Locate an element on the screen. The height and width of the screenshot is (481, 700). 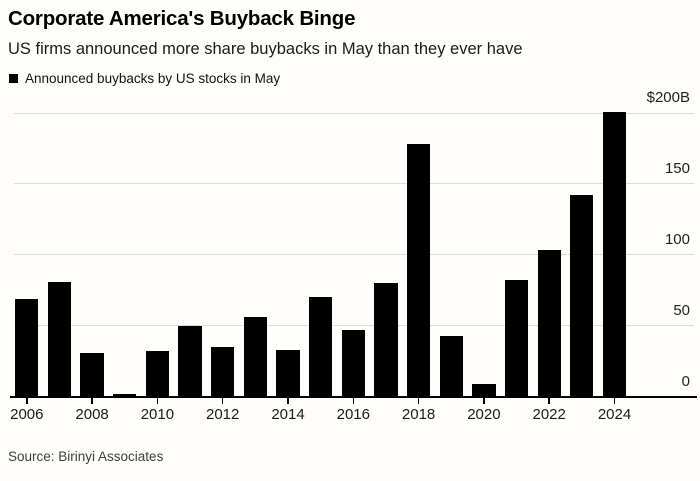
y-axis-label-200: $200B is located at coordinates (668, 97).